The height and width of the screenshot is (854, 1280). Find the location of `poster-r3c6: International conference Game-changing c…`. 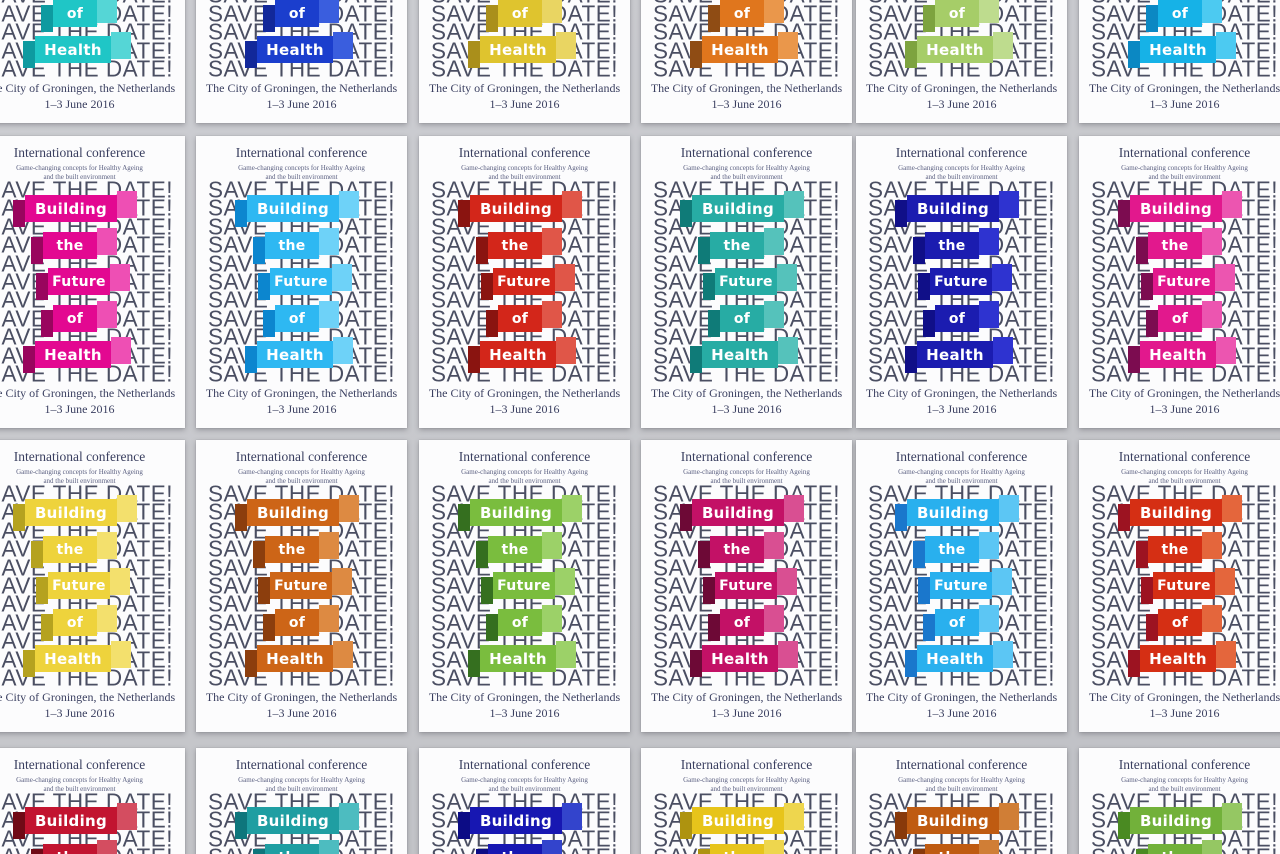

poster-r3c6: International conference Game-changing c… is located at coordinates (1179, 586).